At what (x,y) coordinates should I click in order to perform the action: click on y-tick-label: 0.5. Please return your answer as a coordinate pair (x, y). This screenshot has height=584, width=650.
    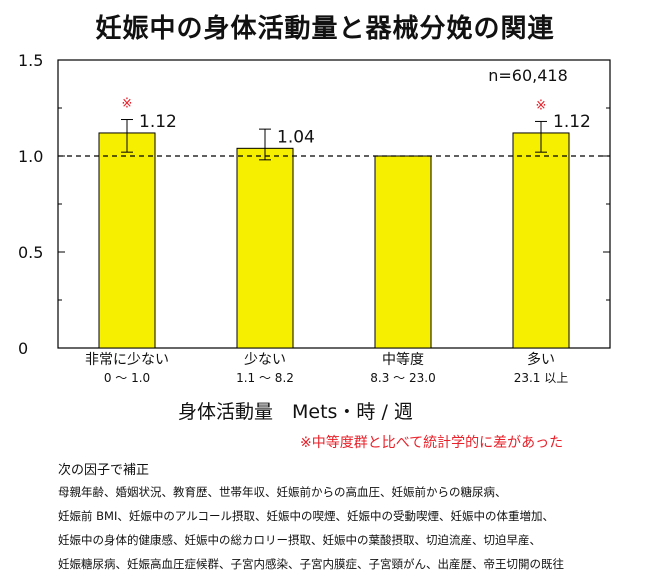
    Looking at the image, I should click on (30, 252).